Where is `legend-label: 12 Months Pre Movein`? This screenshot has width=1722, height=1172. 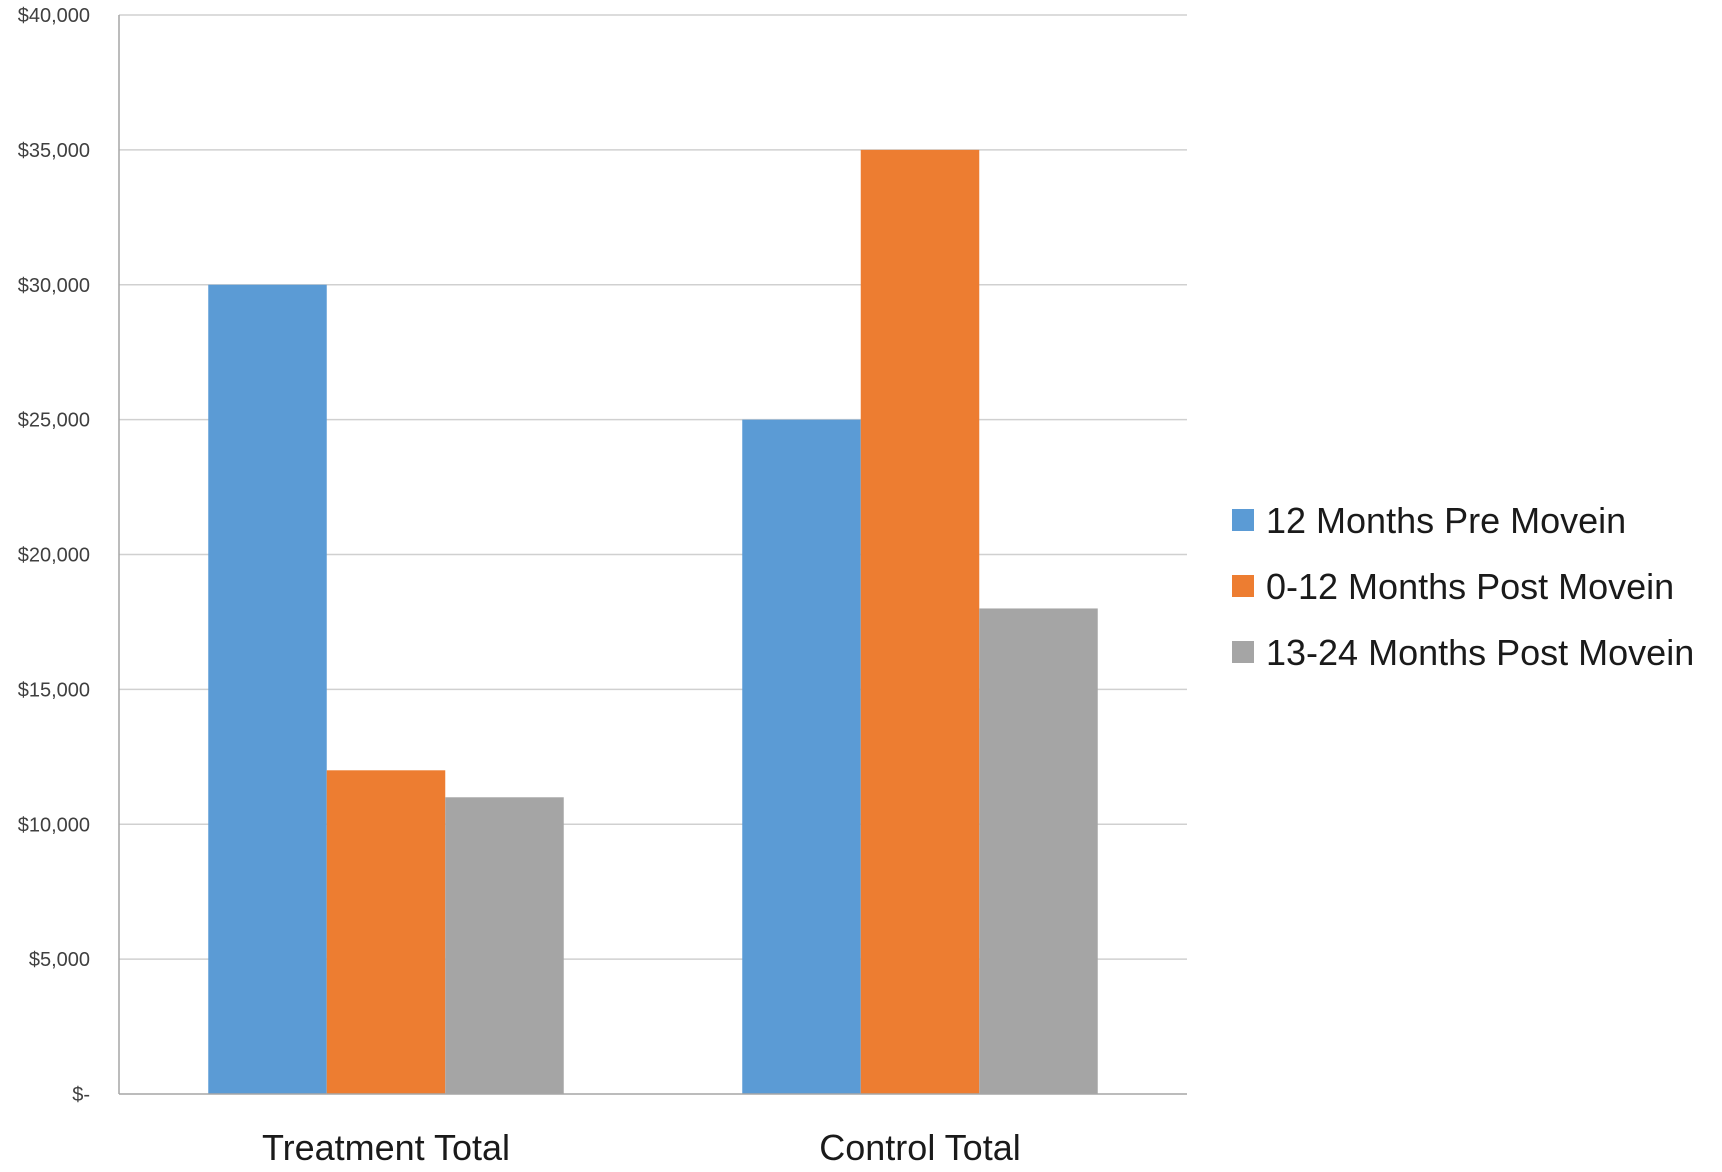 legend-label: 12 Months Pre Movein is located at coordinates (1446, 520).